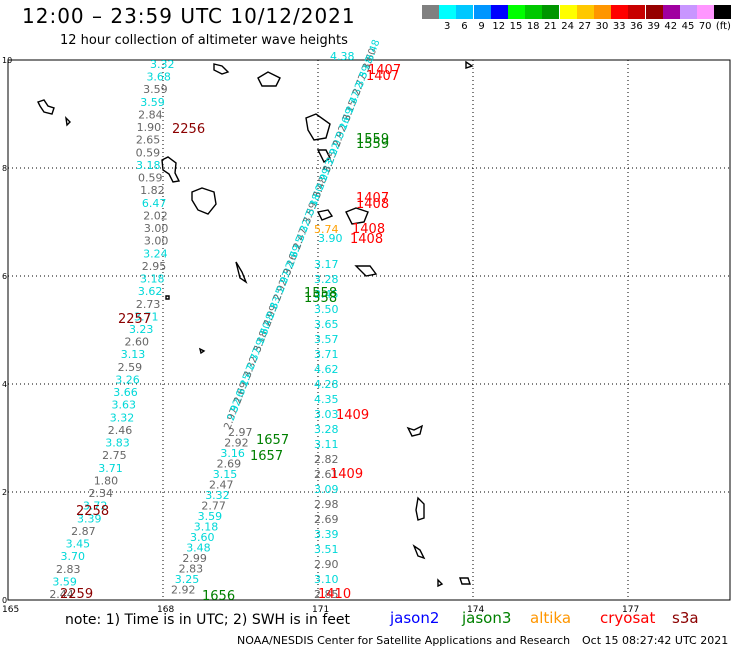  Describe the element at coordinates (92, 511) in the screenshot. I see `pass-time-label: 2258` at that location.